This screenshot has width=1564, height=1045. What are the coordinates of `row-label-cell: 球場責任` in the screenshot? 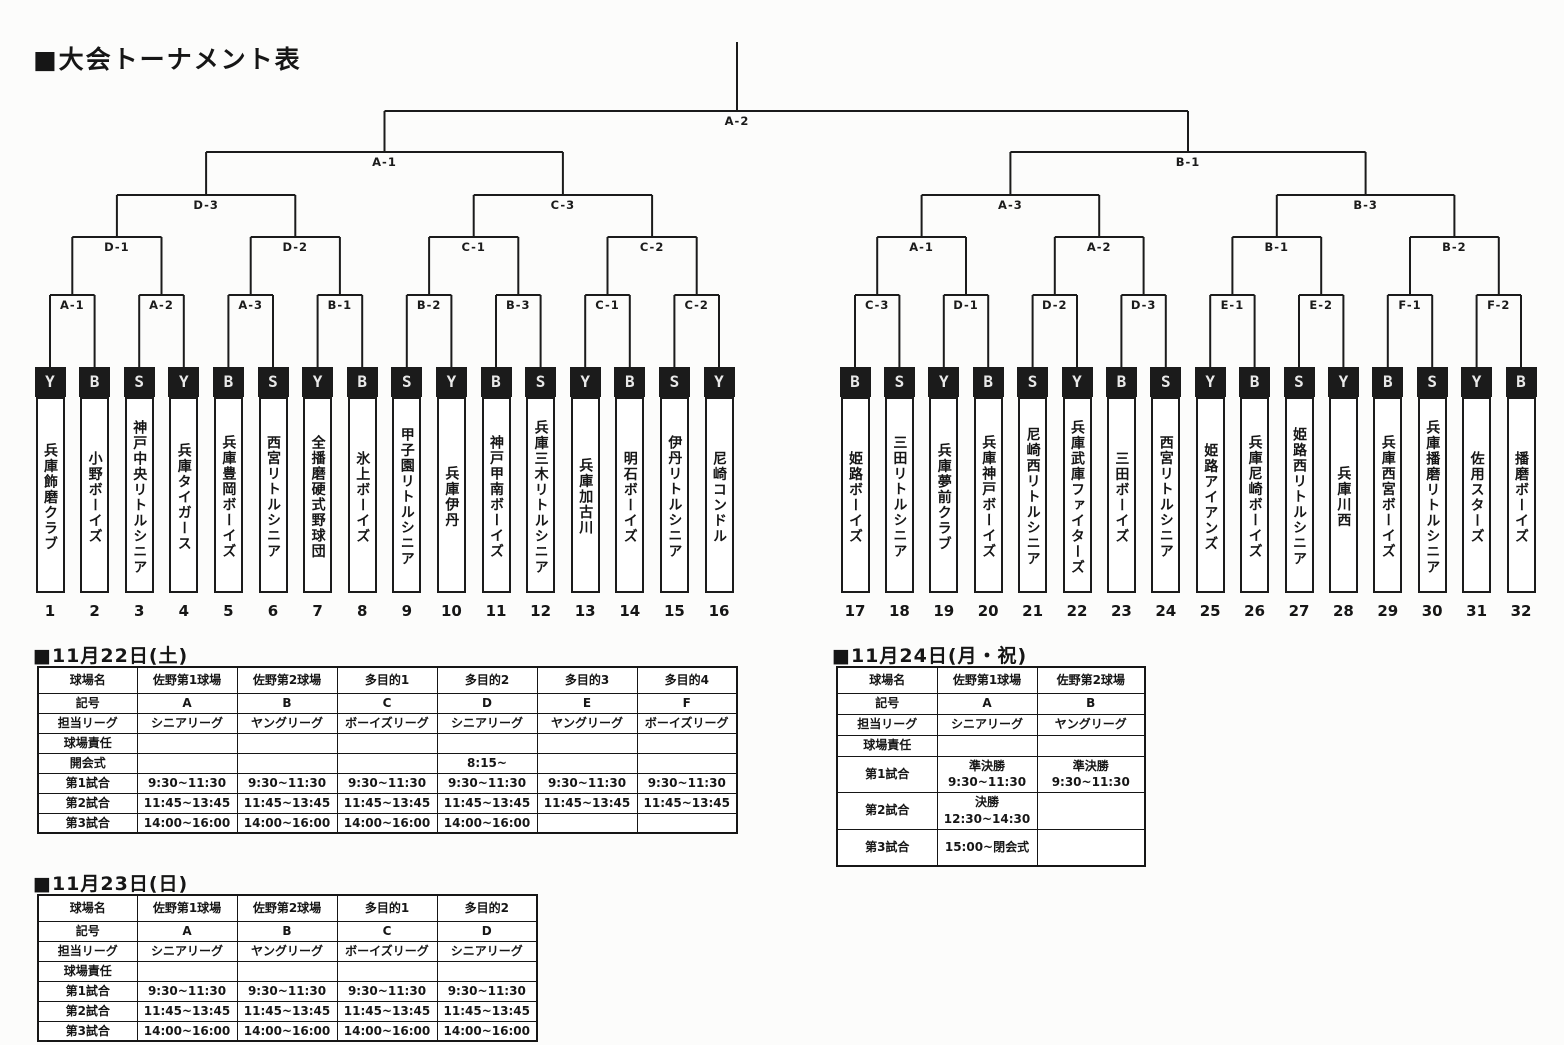 It's located at (887, 745).